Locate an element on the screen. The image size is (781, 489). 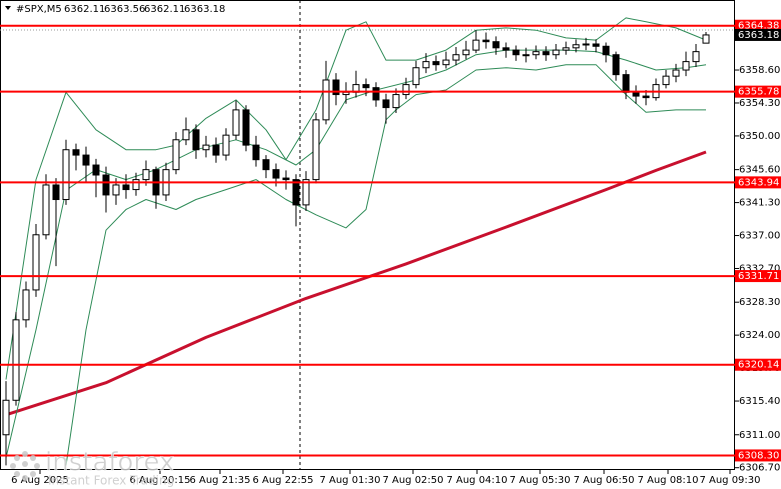
y-tick-label: 6341.30 is located at coordinates (759, 203).